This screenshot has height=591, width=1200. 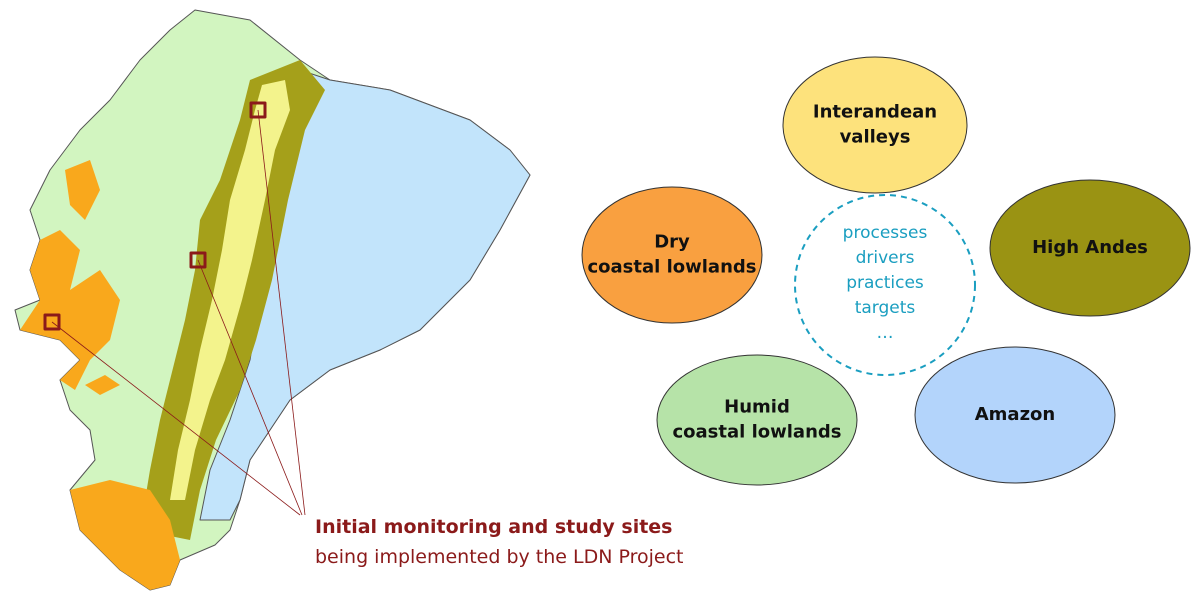 What do you see at coordinates (885, 308) in the screenshot?
I see `center-item: targets` at bounding box center [885, 308].